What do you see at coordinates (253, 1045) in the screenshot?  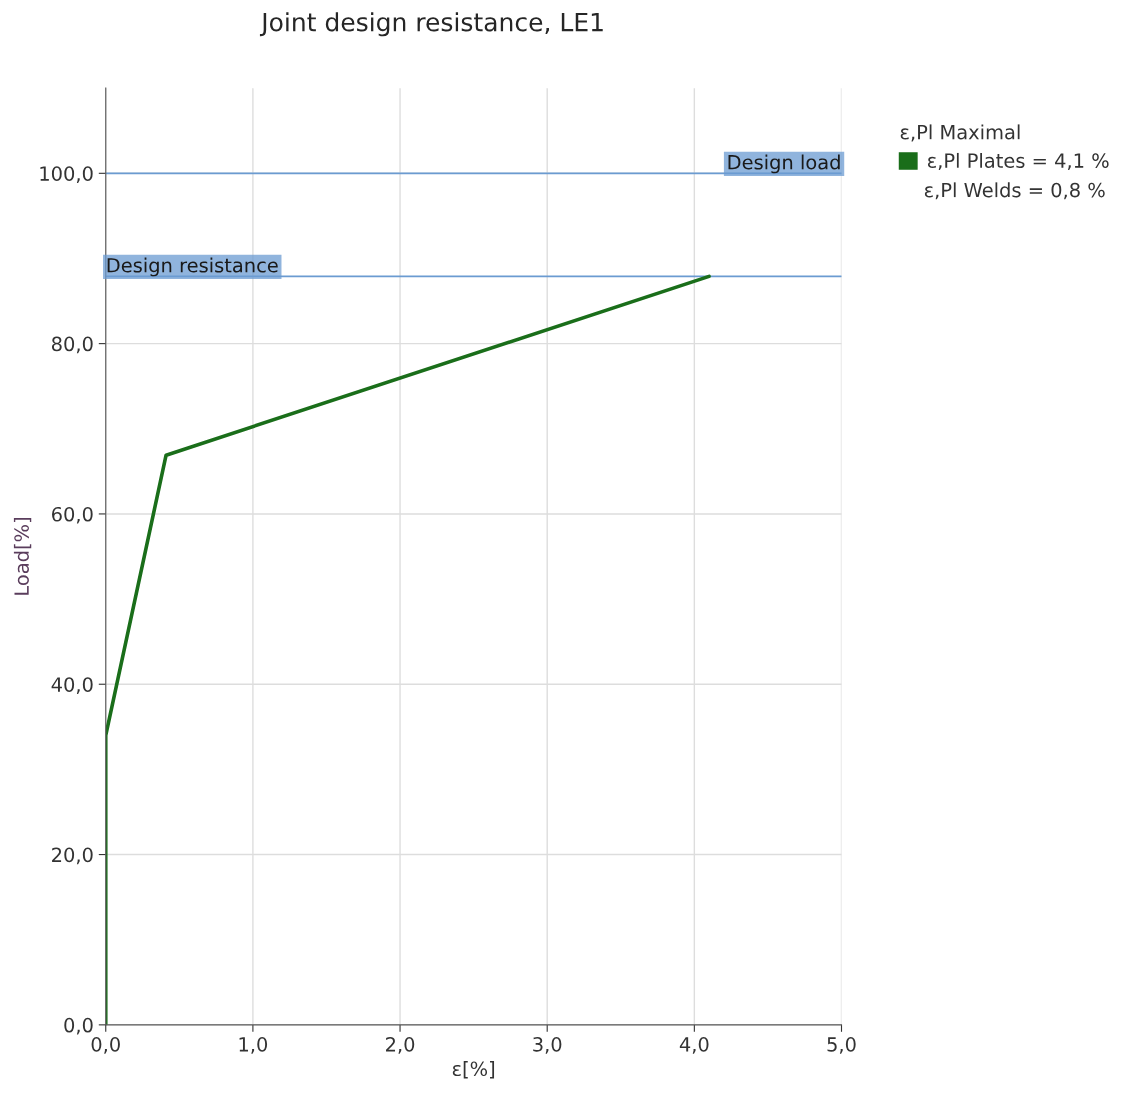 I see `x-tick-label: 1,0` at bounding box center [253, 1045].